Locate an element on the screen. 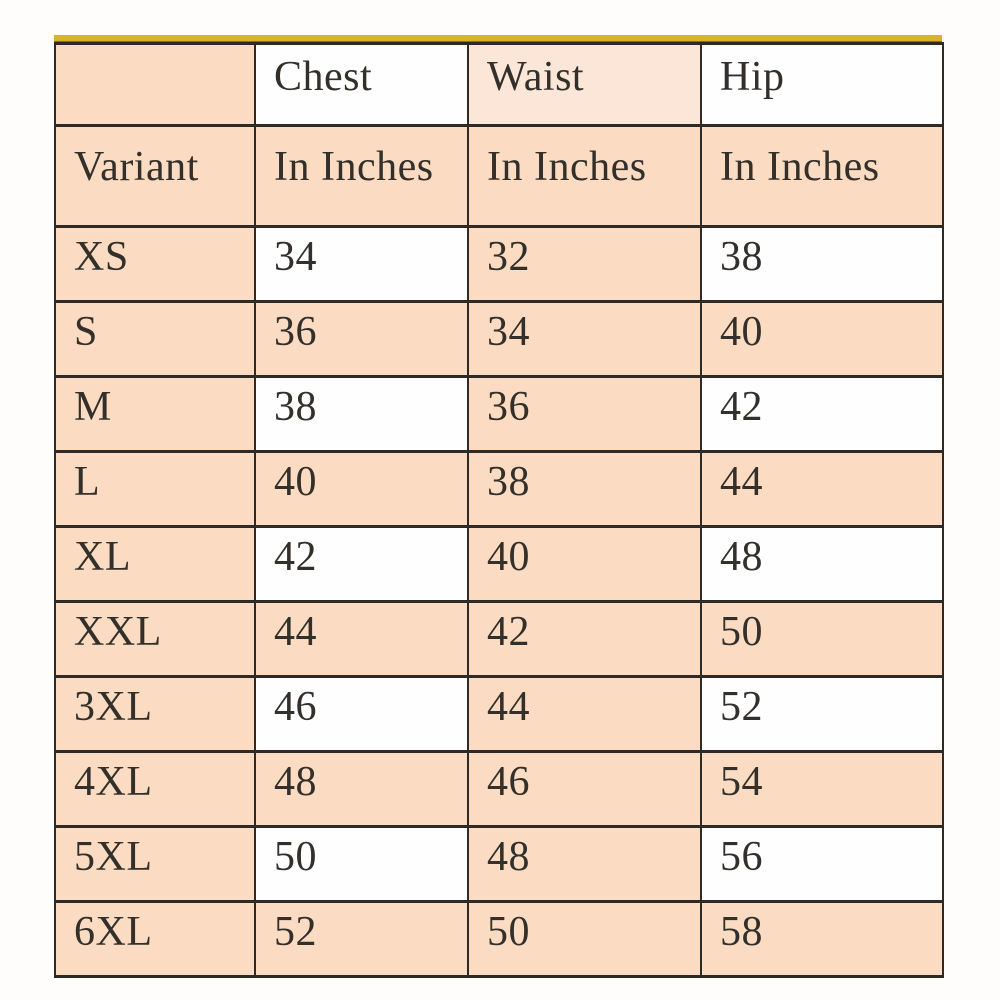 The width and height of the screenshot is (1000, 1000). table-row-l: L 40 38 44 is located at coordinates (499, 489).